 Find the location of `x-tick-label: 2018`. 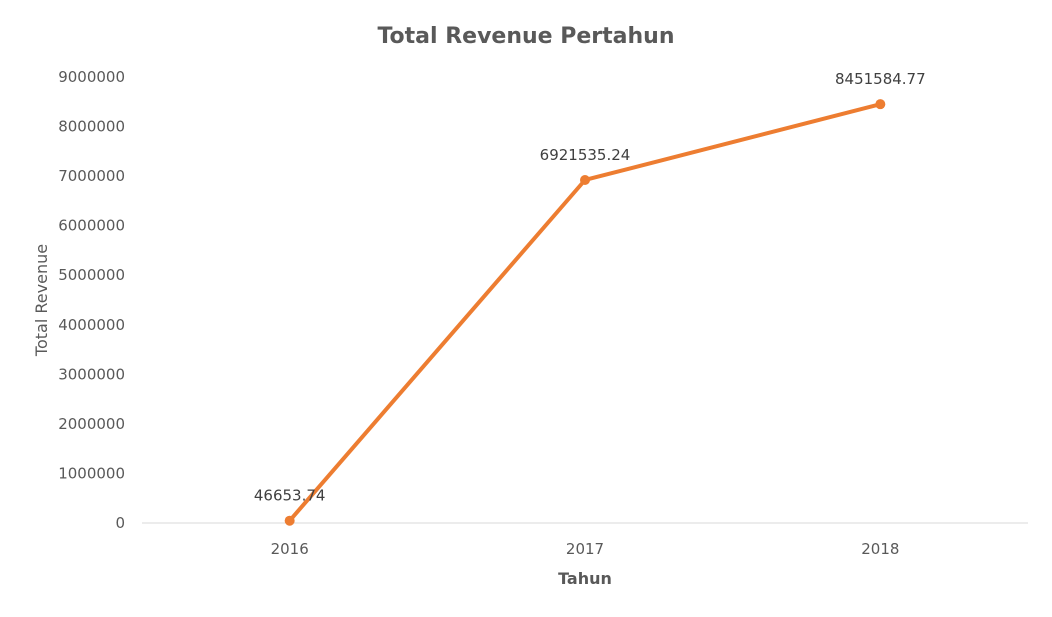

x-tick-label: 2018 is located at coordinates (880, 549).